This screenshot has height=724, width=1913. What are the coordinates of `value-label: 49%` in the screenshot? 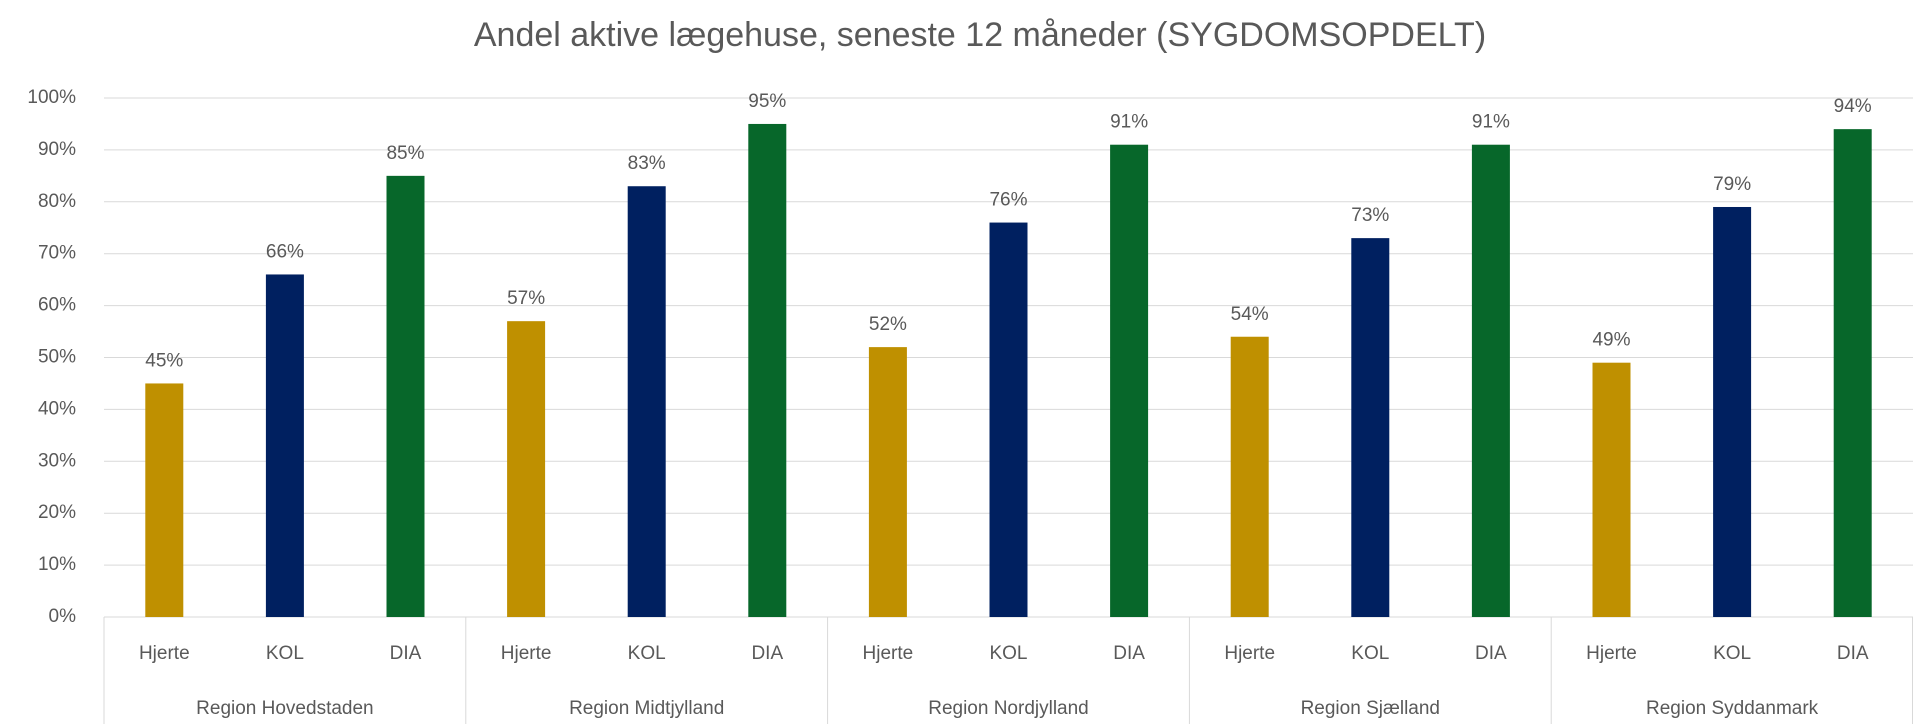 It's located at (1611, 340).